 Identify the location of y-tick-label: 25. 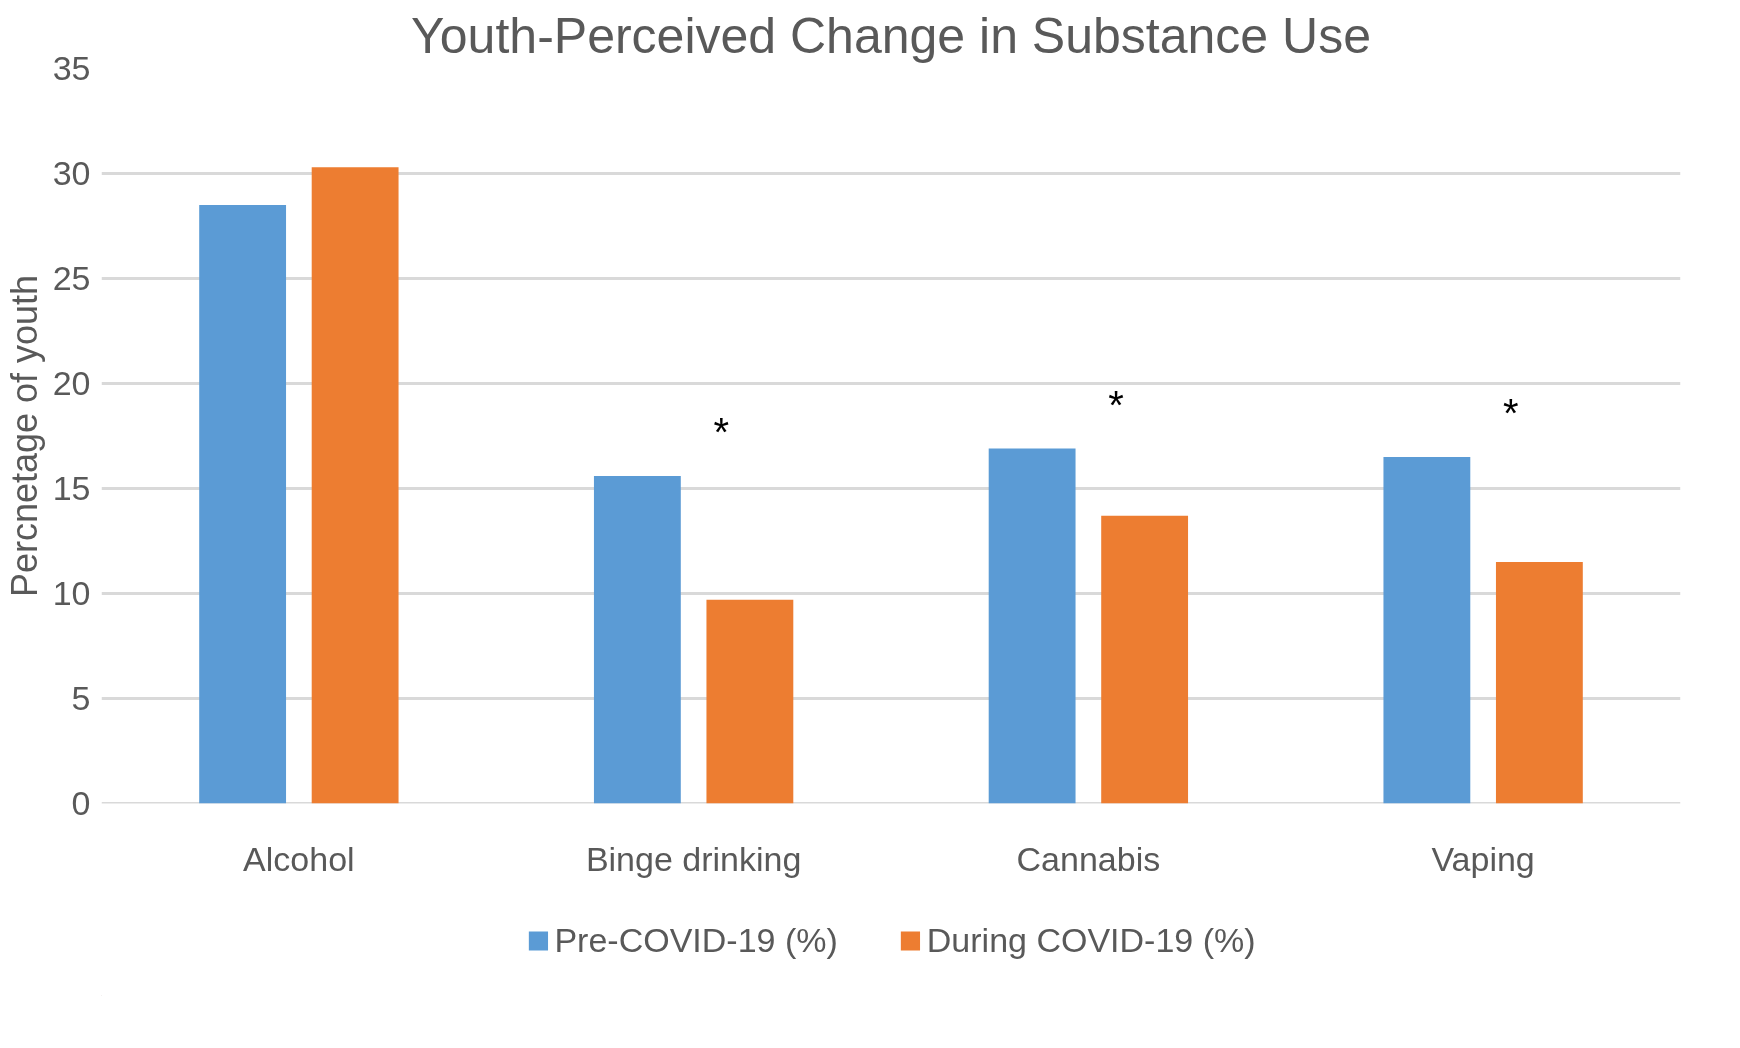
(71, 278).